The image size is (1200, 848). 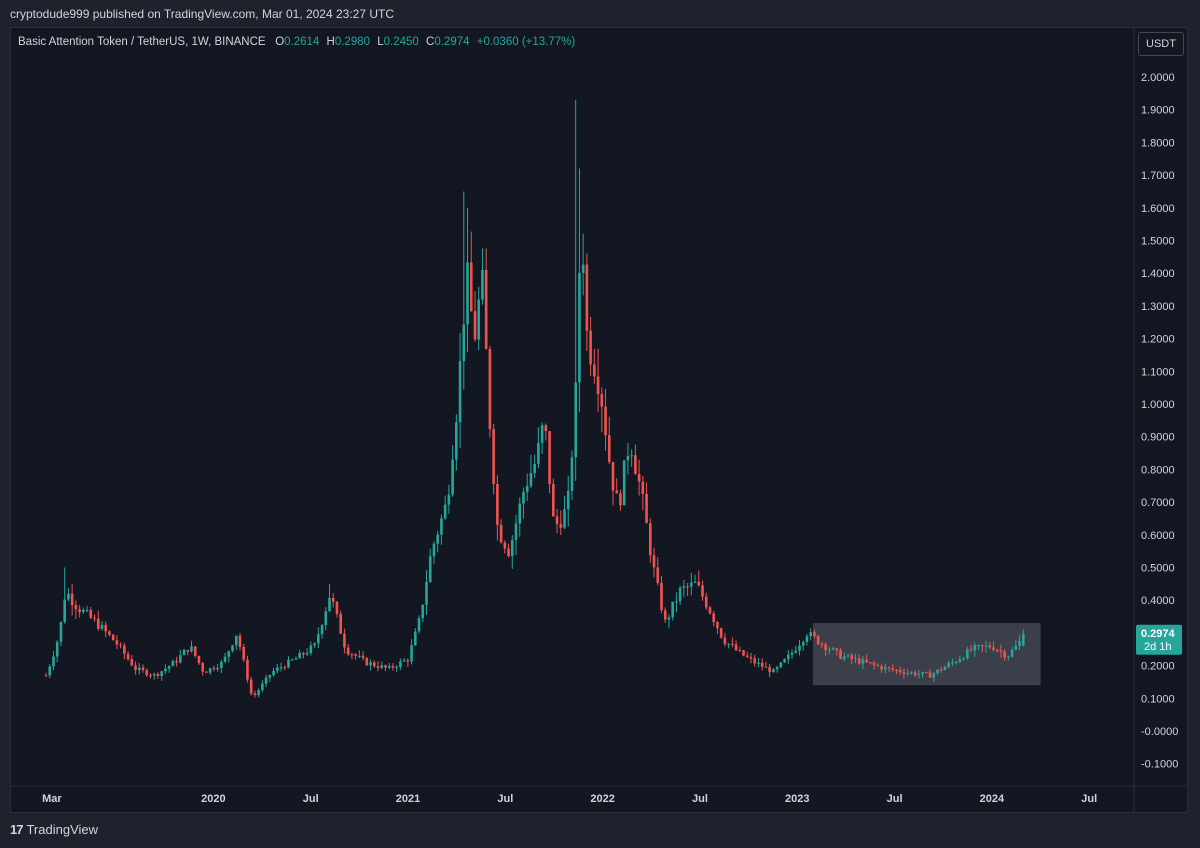 What do you see at coordinates (452, 42) in the screenshot?
I see `close-value: 0.2974` at bounding box center [452, 42].